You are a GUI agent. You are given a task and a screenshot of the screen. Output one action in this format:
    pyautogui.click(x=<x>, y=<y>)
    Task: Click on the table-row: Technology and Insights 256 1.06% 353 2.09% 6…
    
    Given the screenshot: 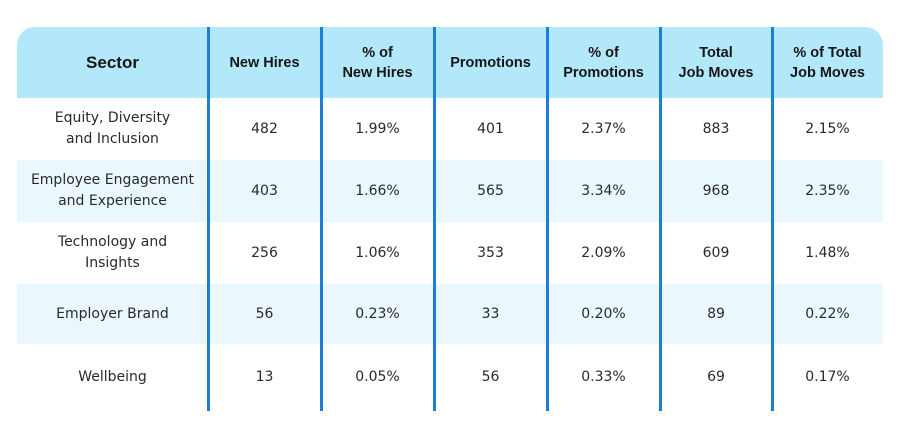 What is the action you would take?
    pyautogui.click(x=450, y=253)
    